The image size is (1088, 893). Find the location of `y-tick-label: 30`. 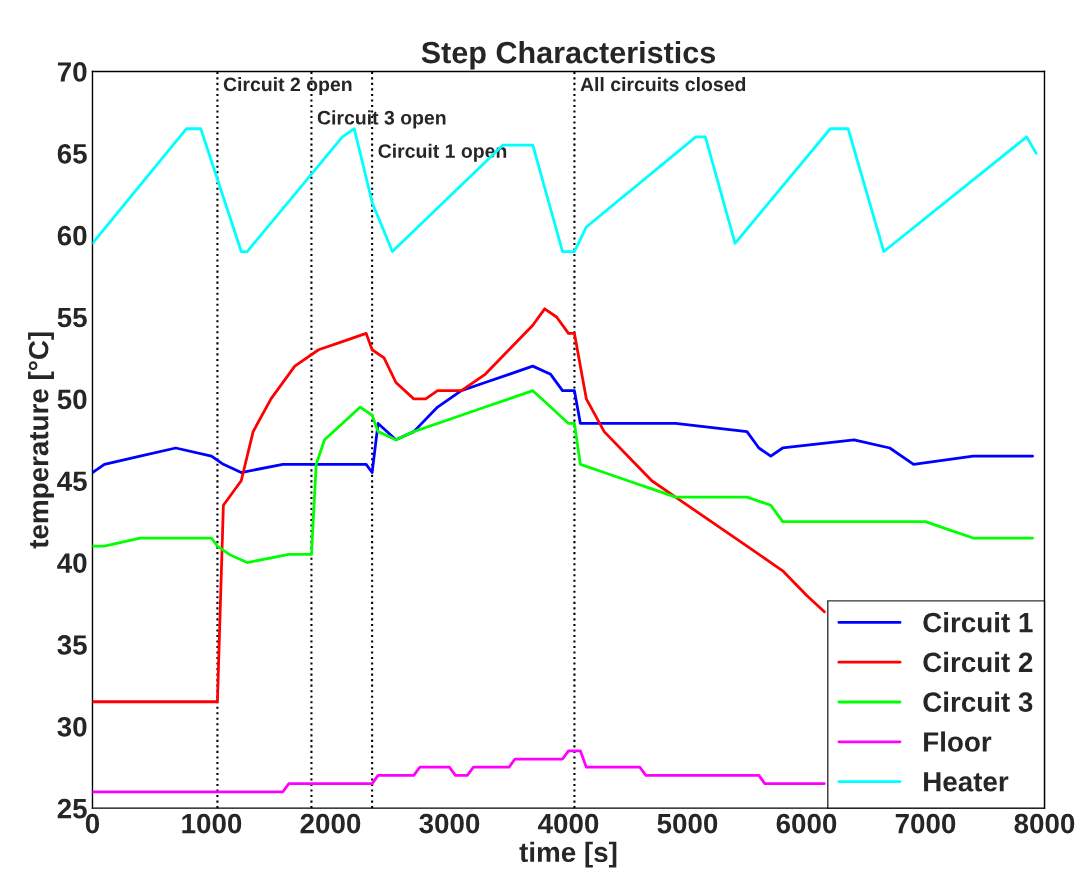

y-tick-label: 30 is located at coordinates (72, 726).